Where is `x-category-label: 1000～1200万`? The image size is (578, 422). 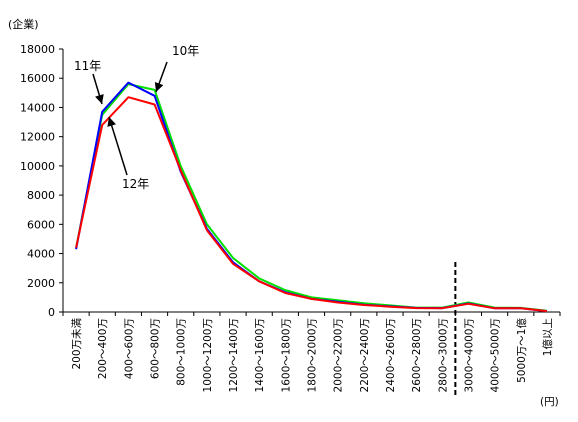
x-category-label: 1000～1200万 is located at coordinates (208, 355).